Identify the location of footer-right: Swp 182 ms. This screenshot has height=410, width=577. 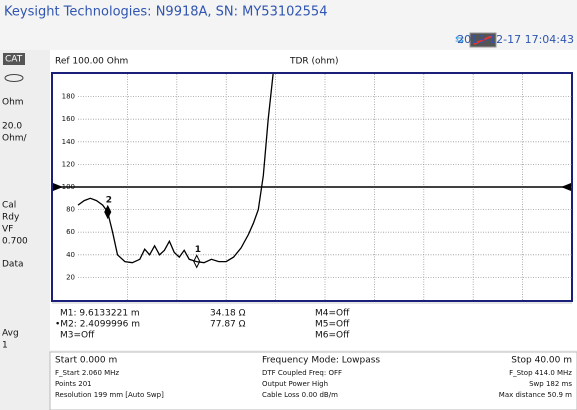
(550, 384).